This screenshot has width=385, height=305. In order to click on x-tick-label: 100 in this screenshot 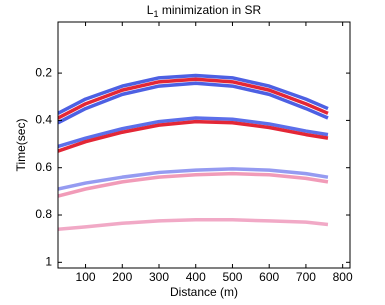, I will do `click(86, 277)`.